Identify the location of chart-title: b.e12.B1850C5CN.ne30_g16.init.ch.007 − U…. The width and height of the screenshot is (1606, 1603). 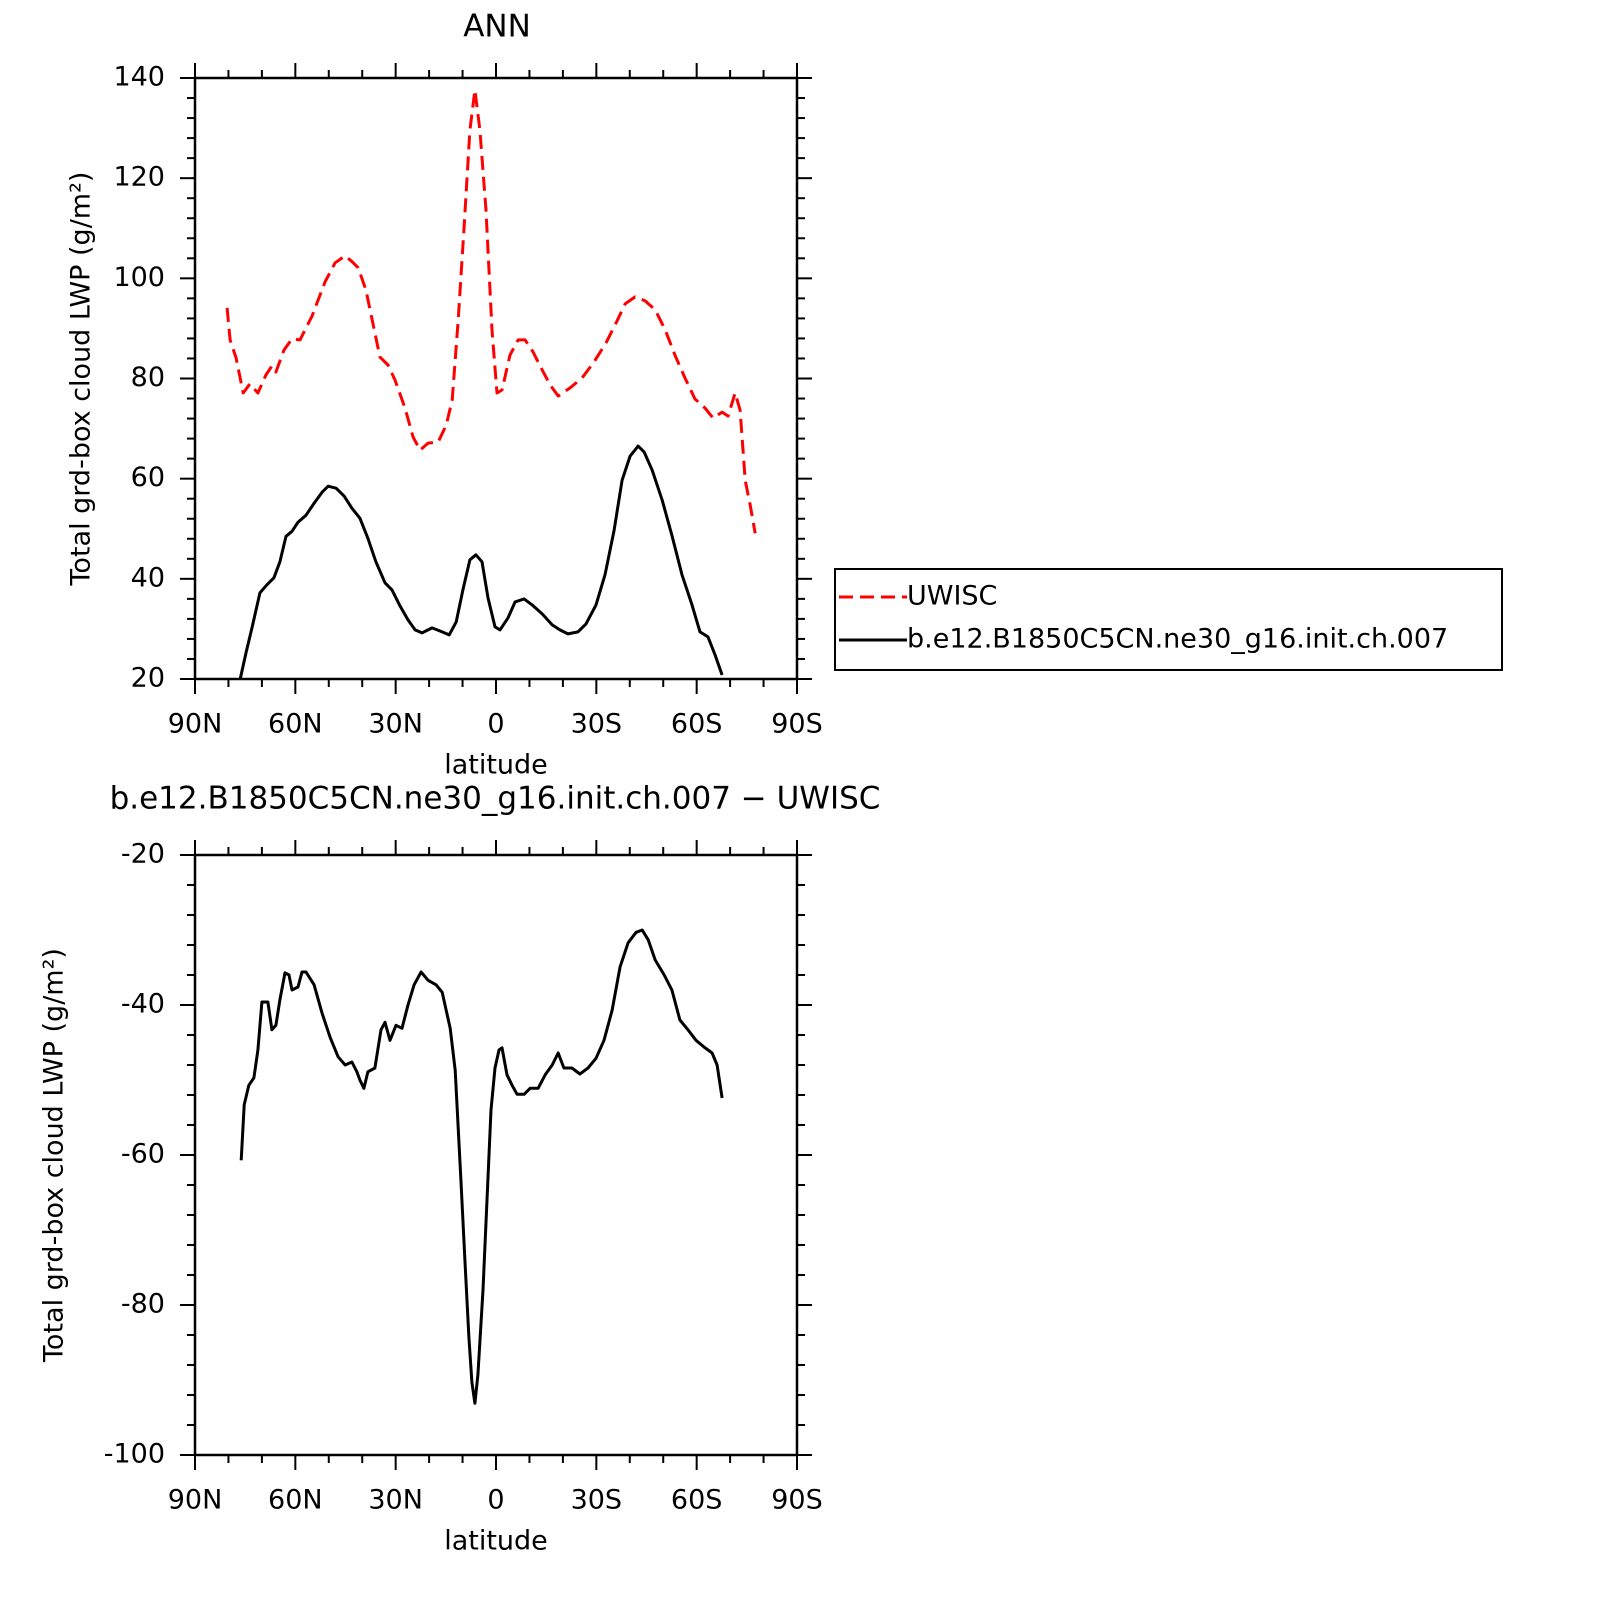
(495, 799).